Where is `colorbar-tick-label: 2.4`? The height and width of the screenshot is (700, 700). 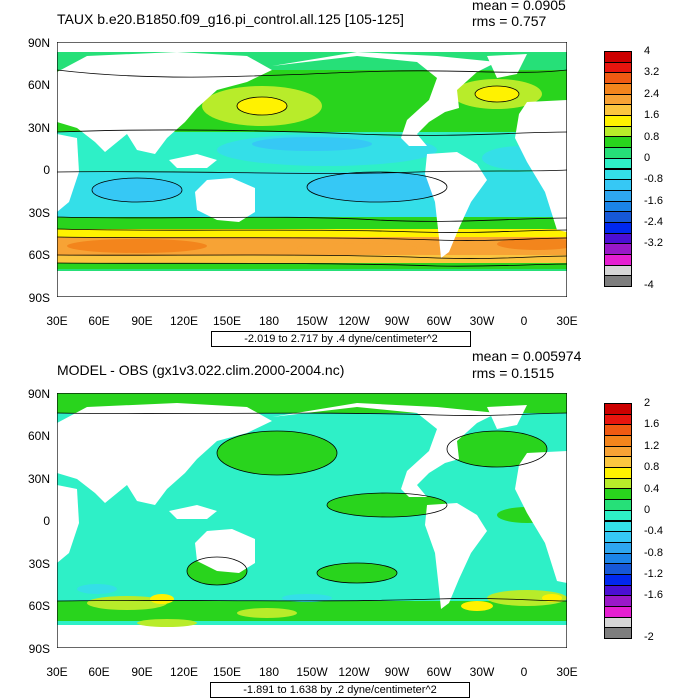 colorbar-tick-label: 2.4 is located at coordinates (652, 94).